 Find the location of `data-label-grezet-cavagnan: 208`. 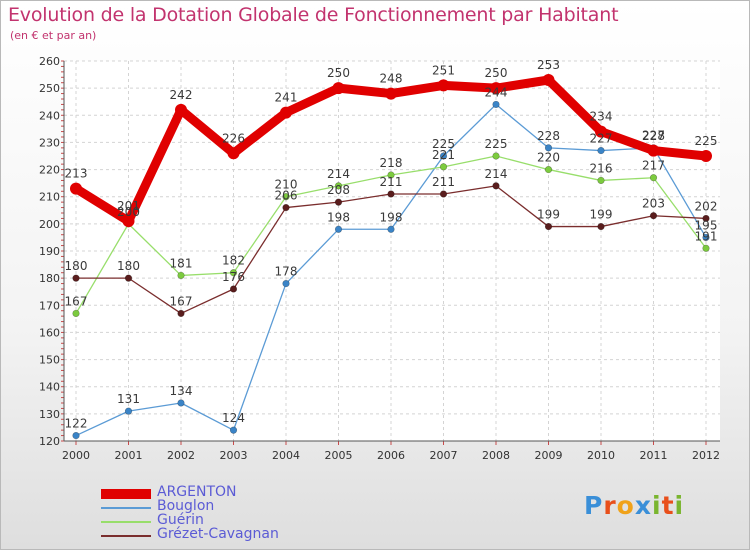

data-label-grezet-cavagnan: 208 is located at coordinates (338, 190).